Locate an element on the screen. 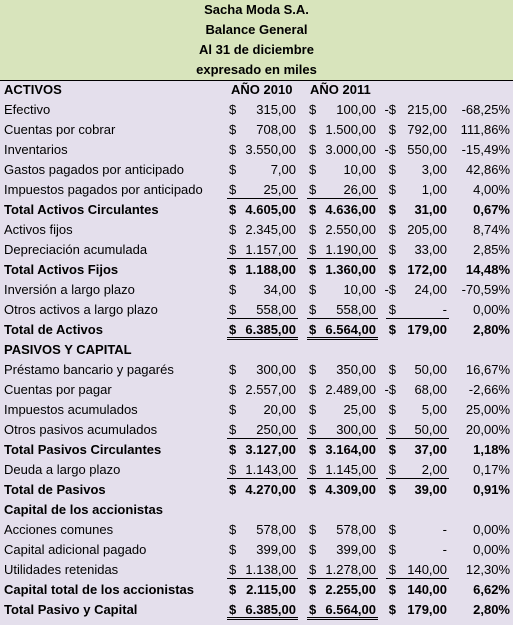 The image size is (513, 625). value-2010: 315,00 is located at coordinates (276, 109).